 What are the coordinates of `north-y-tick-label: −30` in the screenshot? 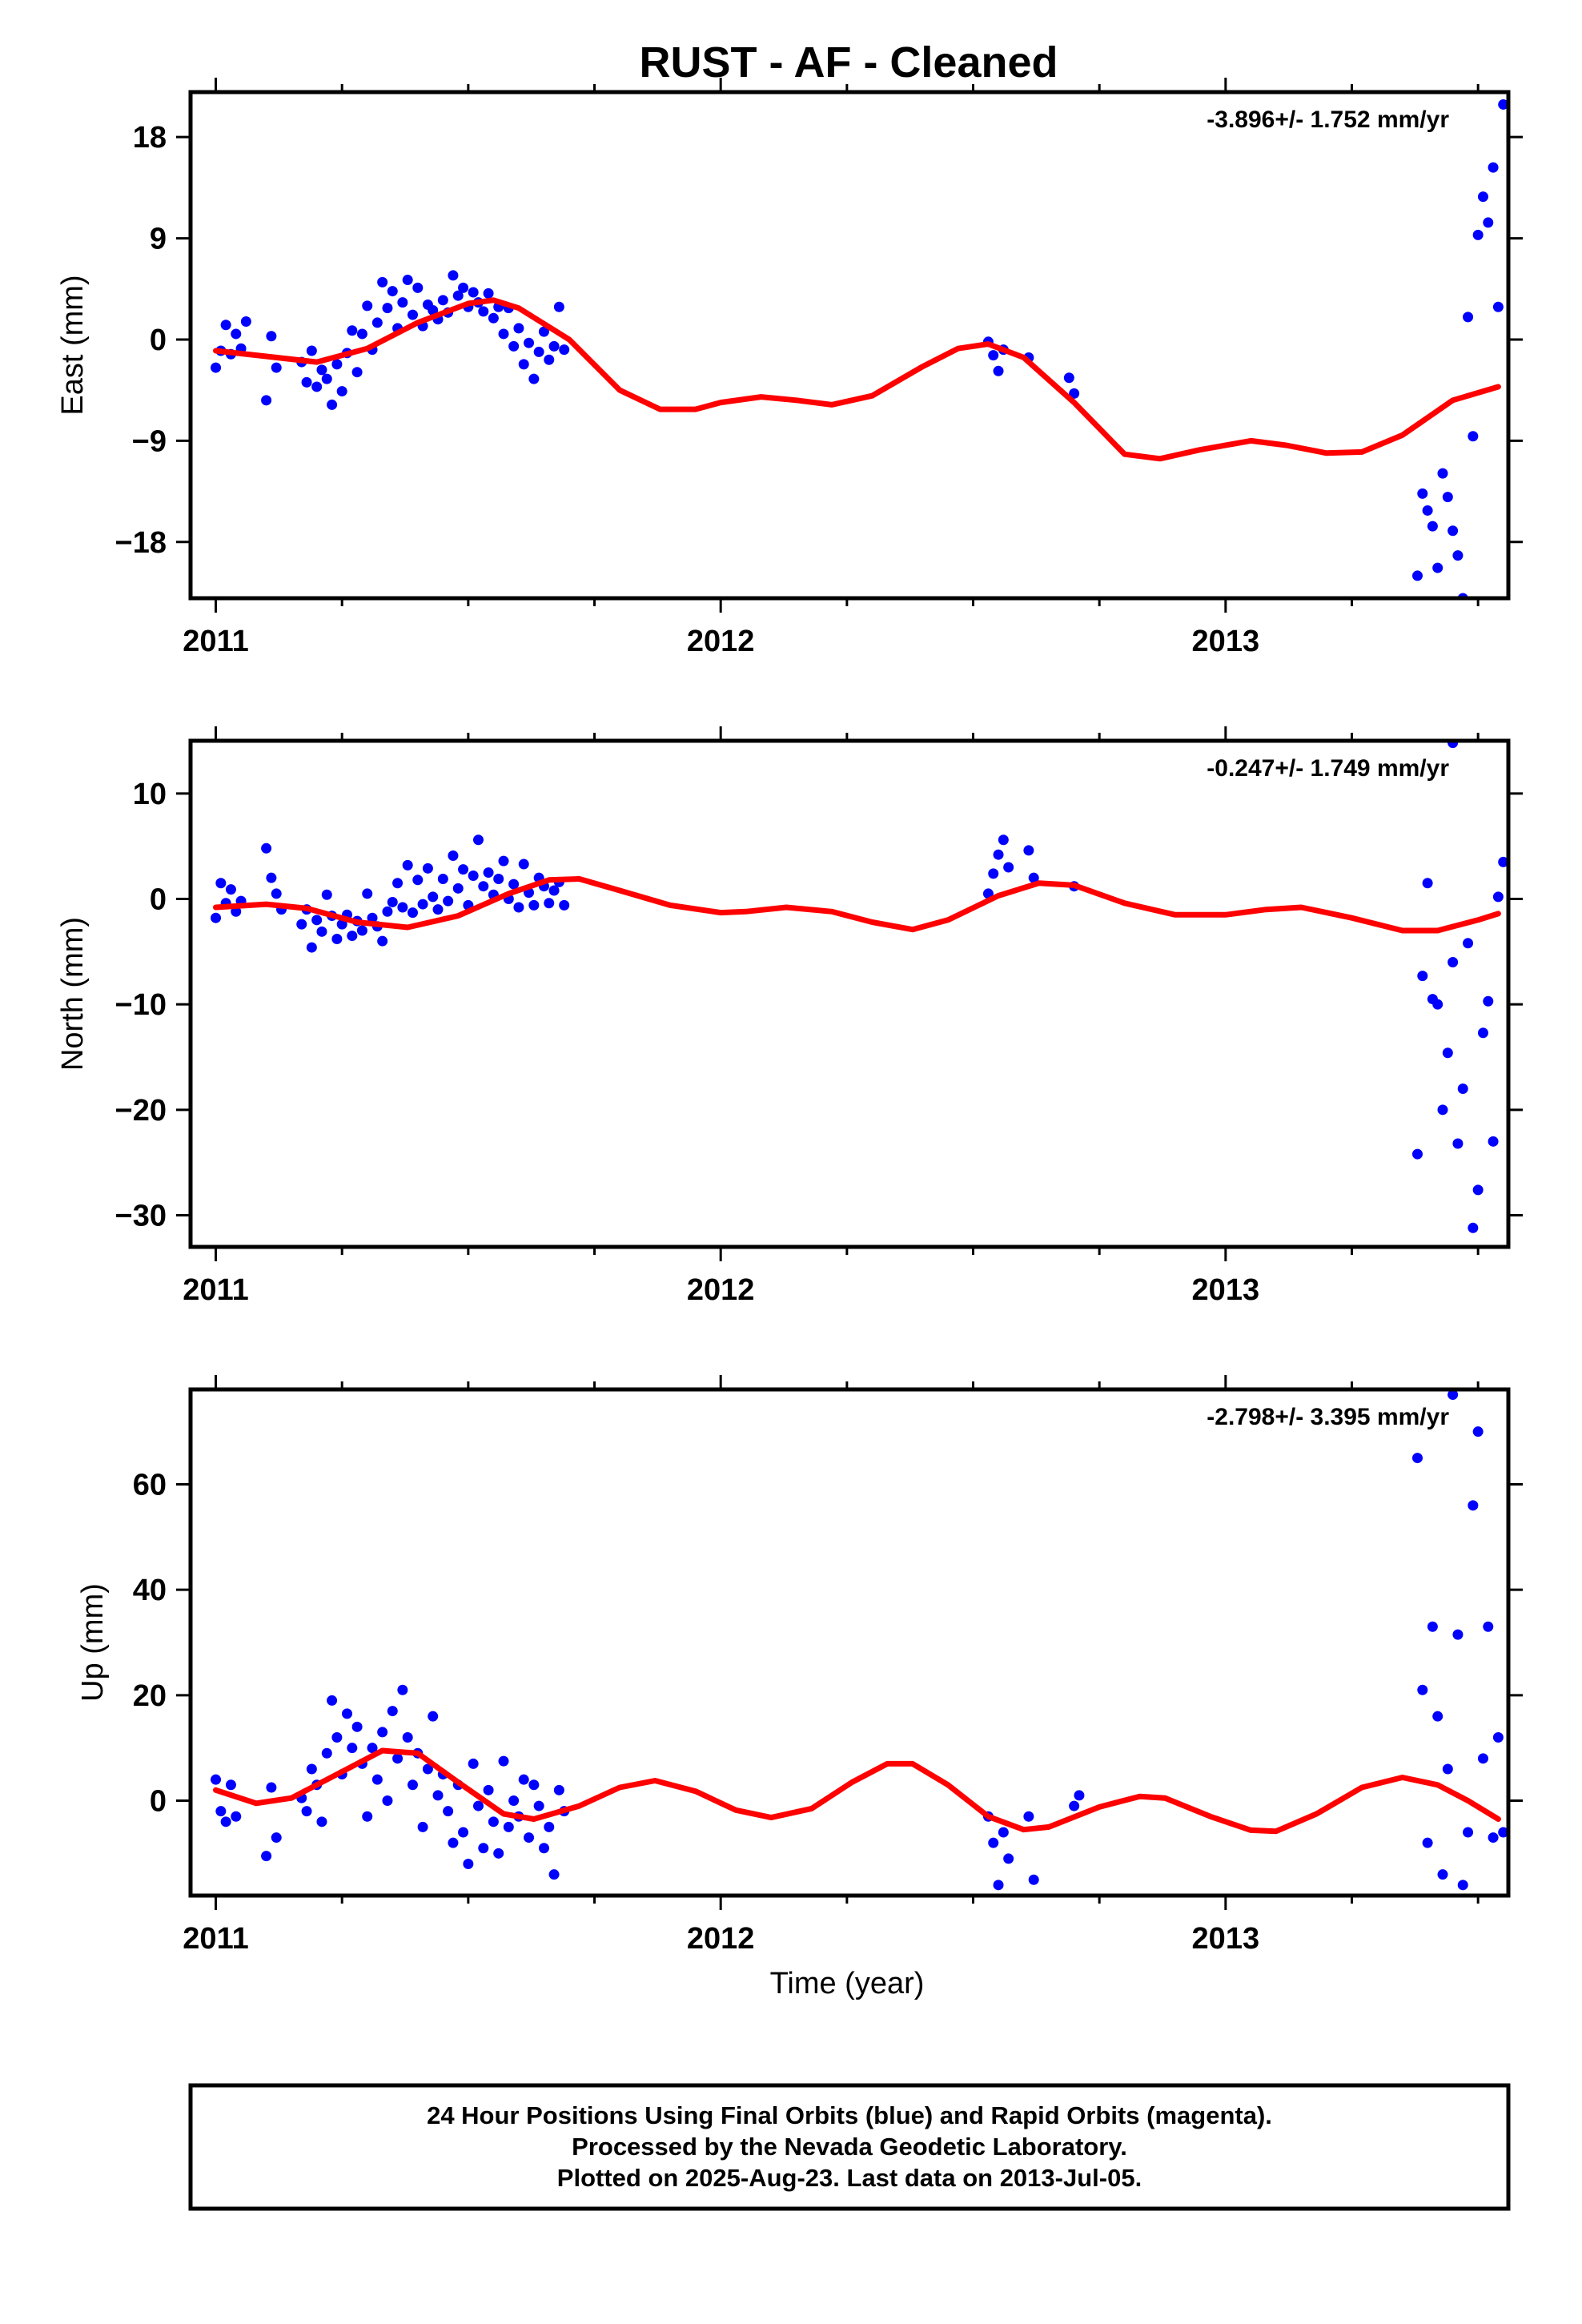 It's located at (141, 1216).